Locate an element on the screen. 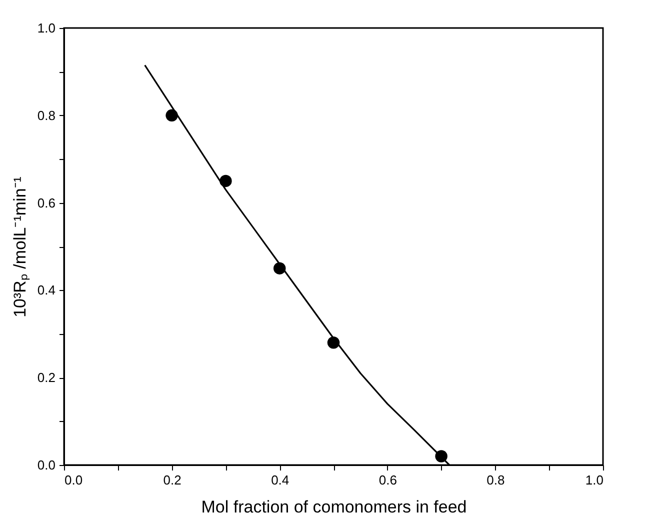  x-tick-label: 0.8 is located at coordinates (495, 480).